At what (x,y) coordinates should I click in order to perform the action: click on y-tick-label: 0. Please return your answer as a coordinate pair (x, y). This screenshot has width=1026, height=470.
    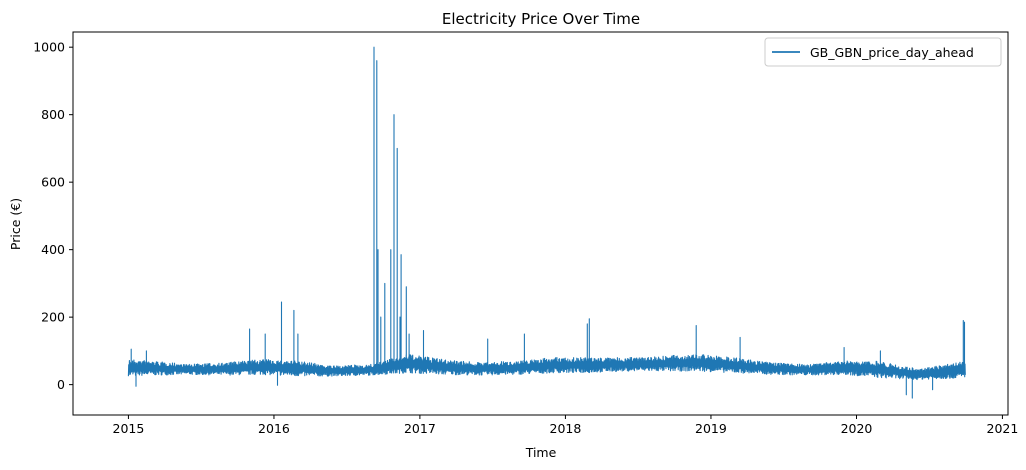
    Looking at the image, I should click on (61, 384).